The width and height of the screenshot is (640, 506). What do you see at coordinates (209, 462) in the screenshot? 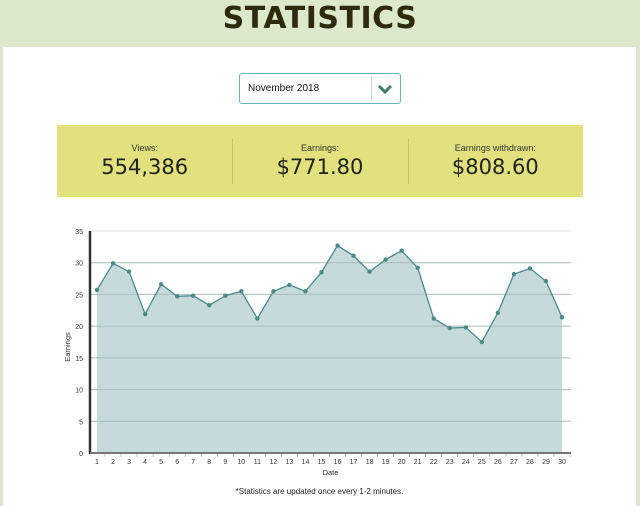
I see `x-tick-label: 8` at bounding box center [209, 462].